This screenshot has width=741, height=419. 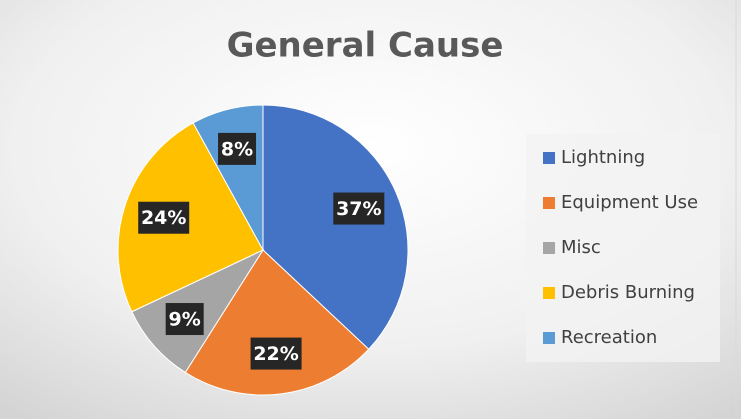 I want to click on legend-label: Debris Burning, so click(x=628, y=292).